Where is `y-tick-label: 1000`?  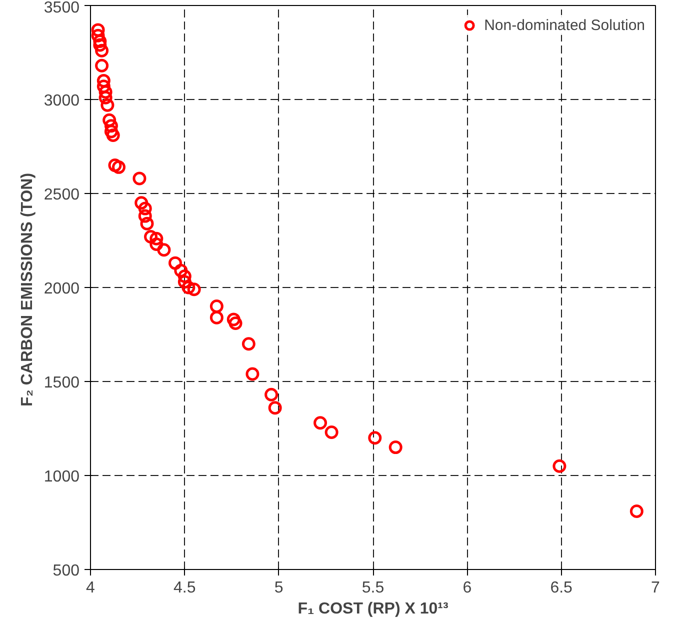
y-tick-label: 1000 is located at coordinates (62, 477).